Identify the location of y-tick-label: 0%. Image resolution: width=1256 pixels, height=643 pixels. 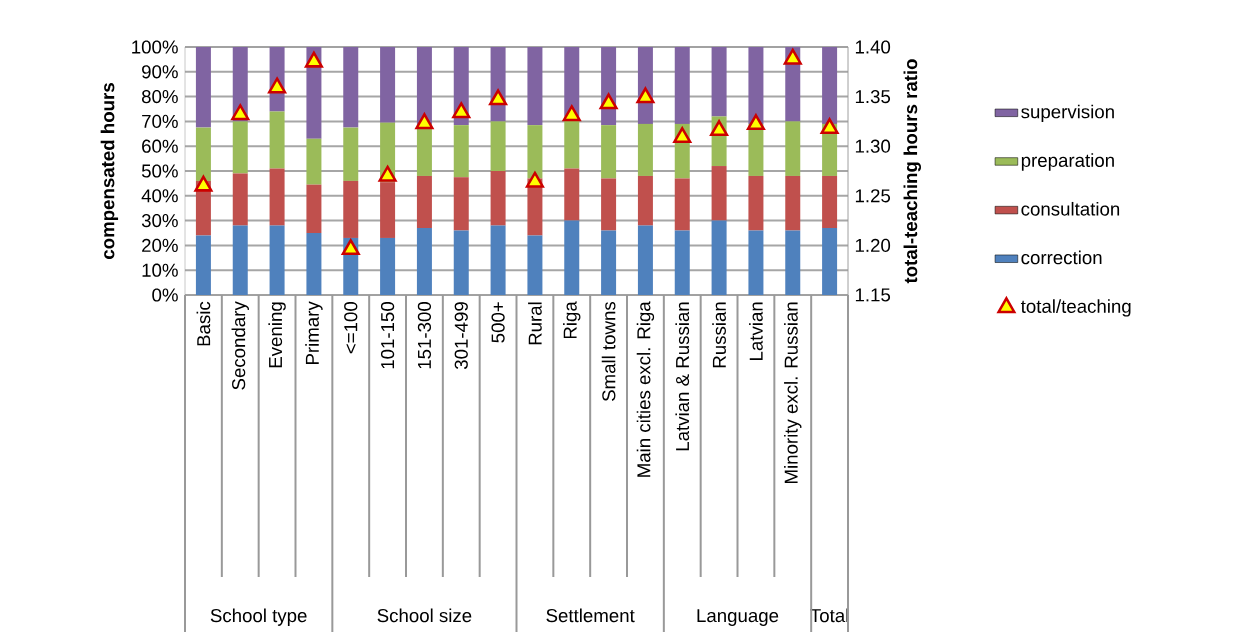
(165, 295).